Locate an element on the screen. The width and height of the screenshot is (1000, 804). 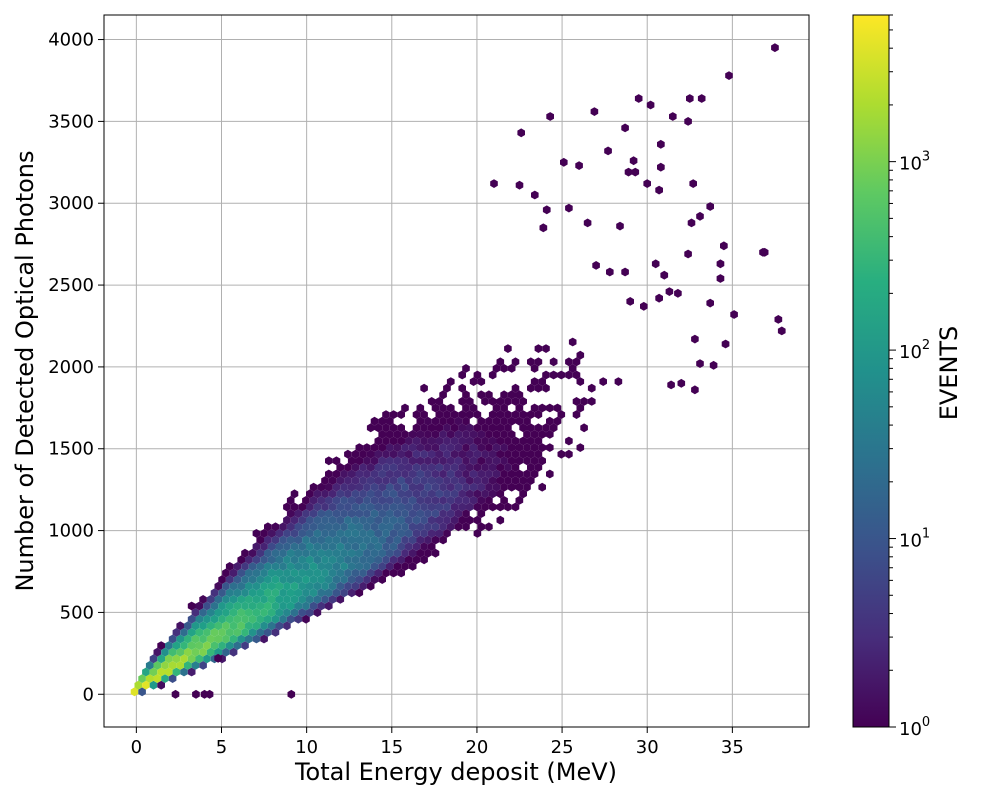
x-tick-label: 30 is located at coordinates (647, 747).